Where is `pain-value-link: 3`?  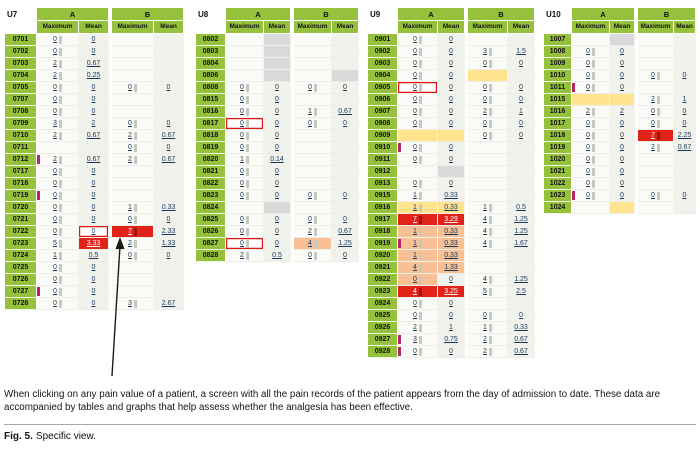 pain-value-link: 3 is located at coordinates (415, 339).